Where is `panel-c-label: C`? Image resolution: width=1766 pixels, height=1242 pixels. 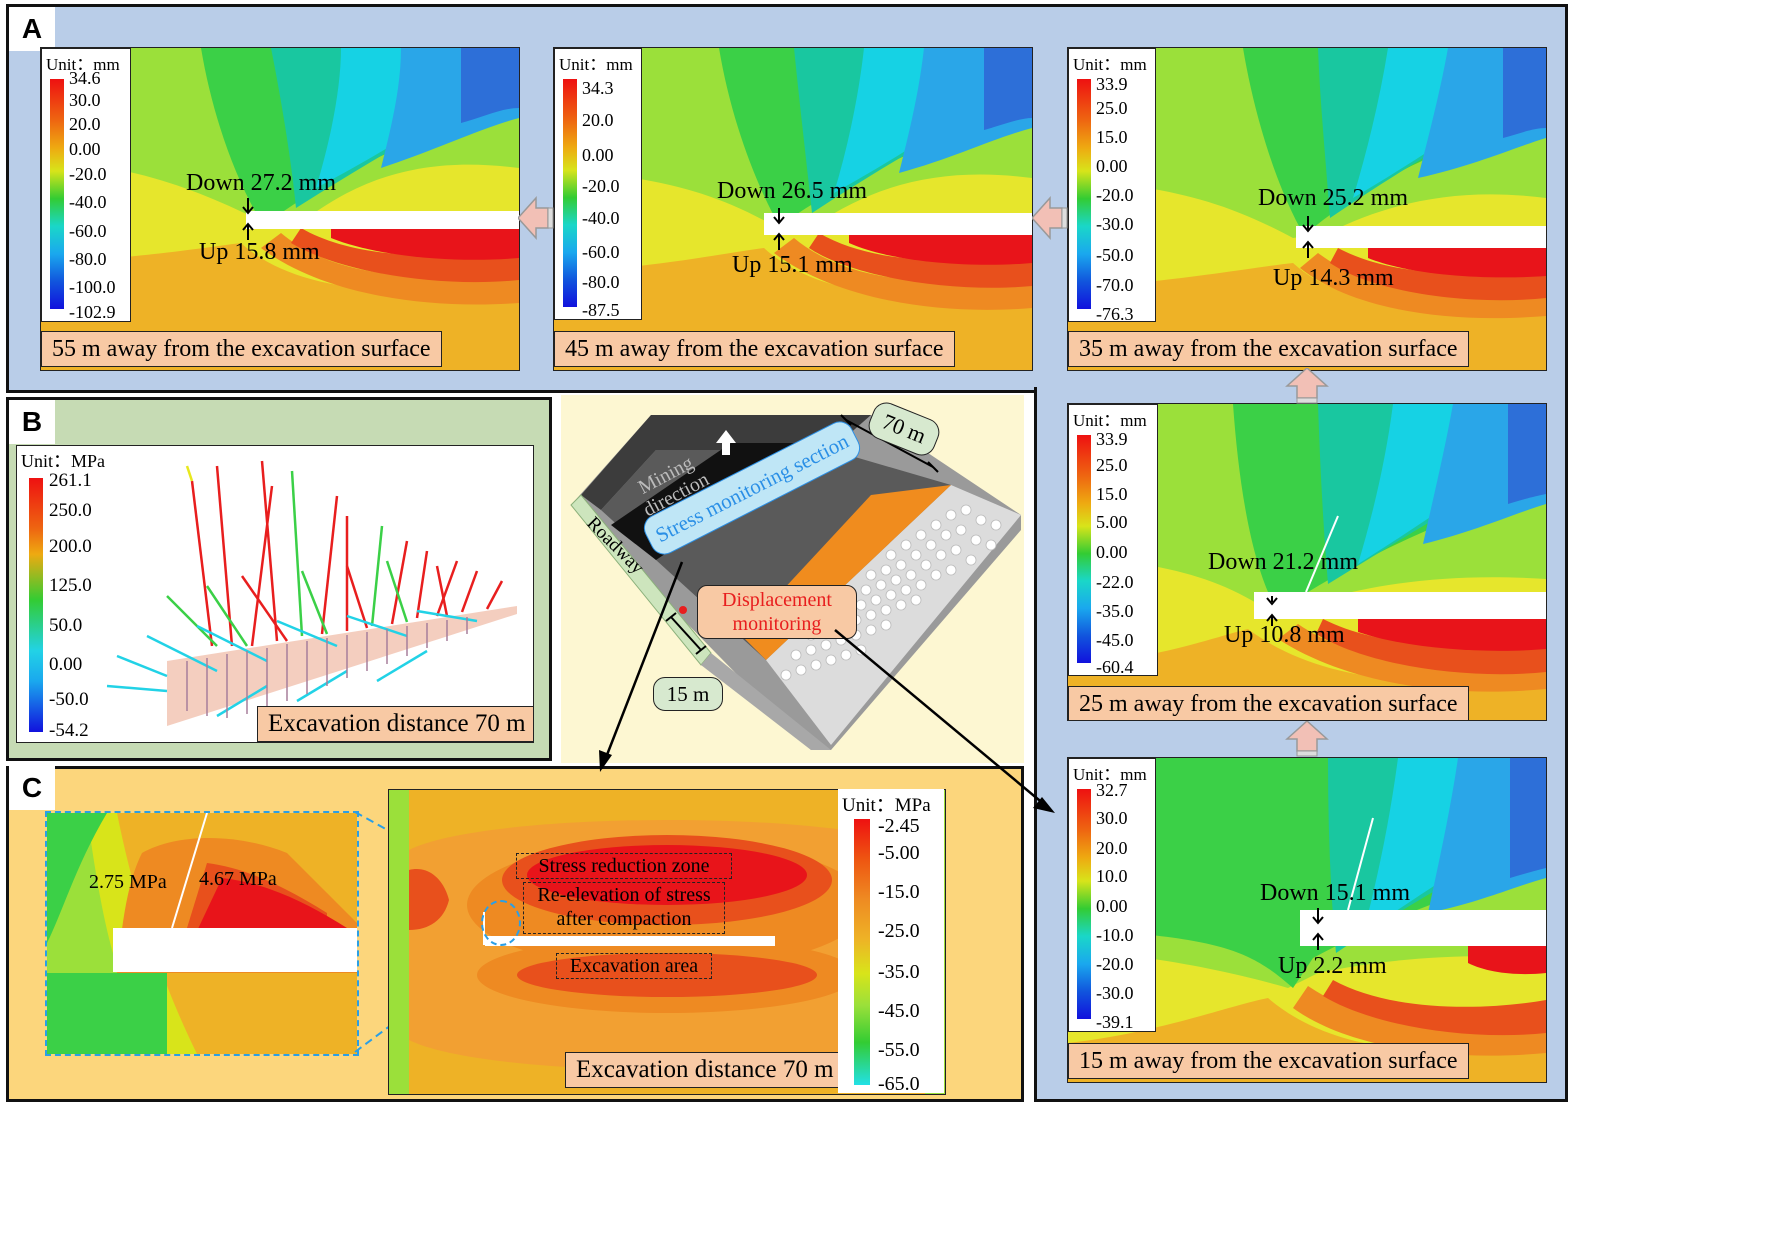 panel-c-label: C is located at coordinates (32, 788).